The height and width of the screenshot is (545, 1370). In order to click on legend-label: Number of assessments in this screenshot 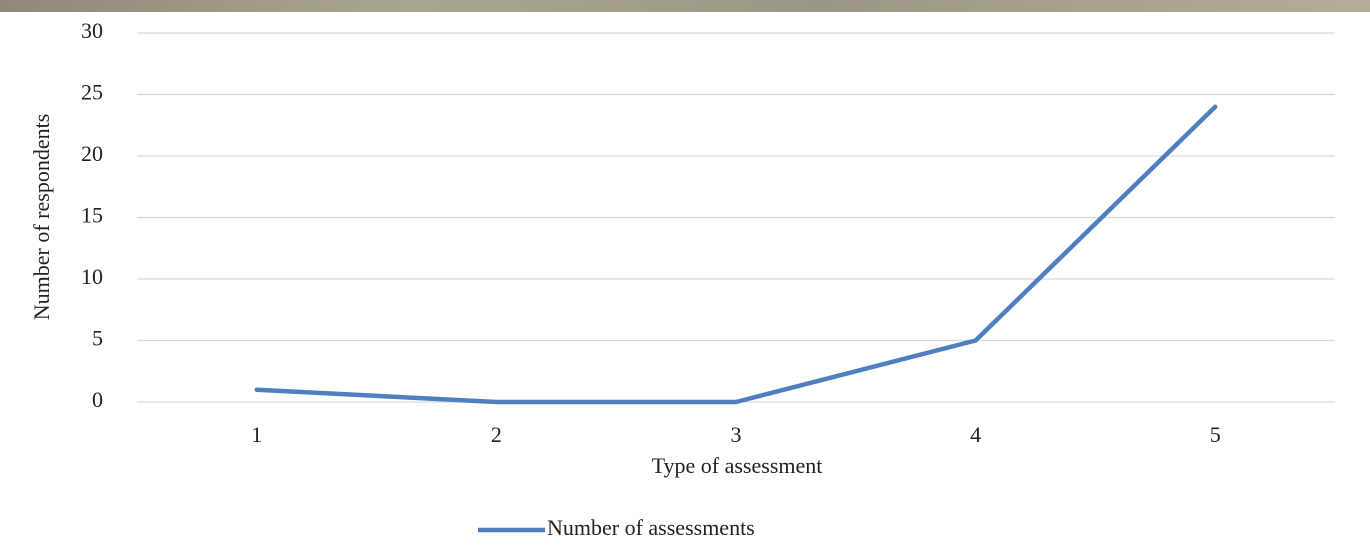, I will do `click(651, 527)`.